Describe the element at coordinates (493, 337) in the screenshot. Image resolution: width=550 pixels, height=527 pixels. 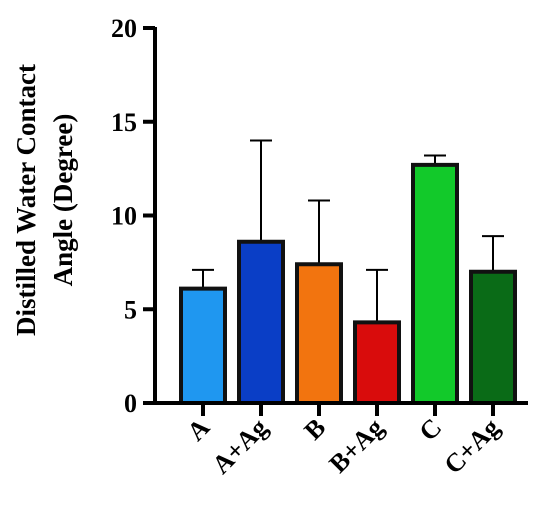
I see `bar-c-plus-ag` at that location.